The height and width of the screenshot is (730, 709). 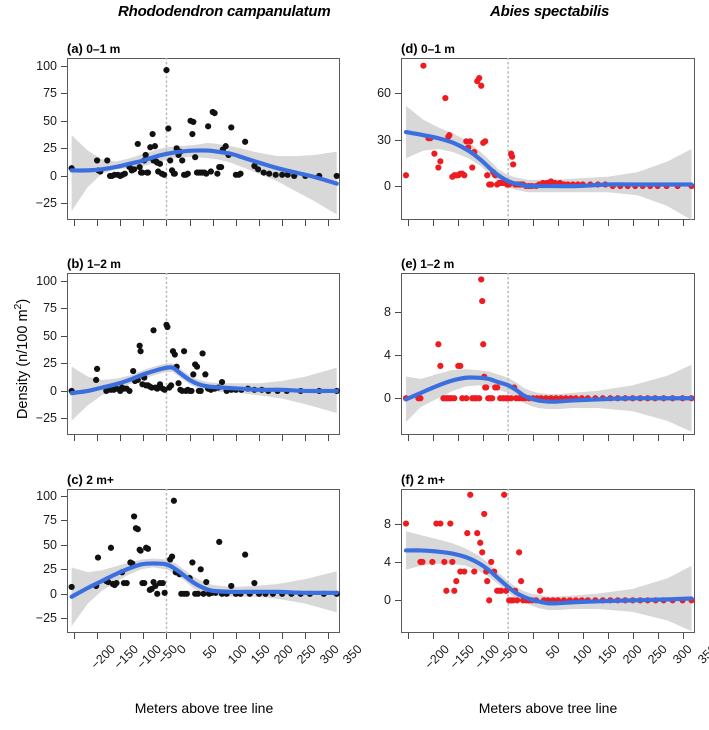 What do you see at coordinates (93, 48) in the screenshot?
I see `panel-label-a: (a) 0–1 m` at bounding box center [93, 48].